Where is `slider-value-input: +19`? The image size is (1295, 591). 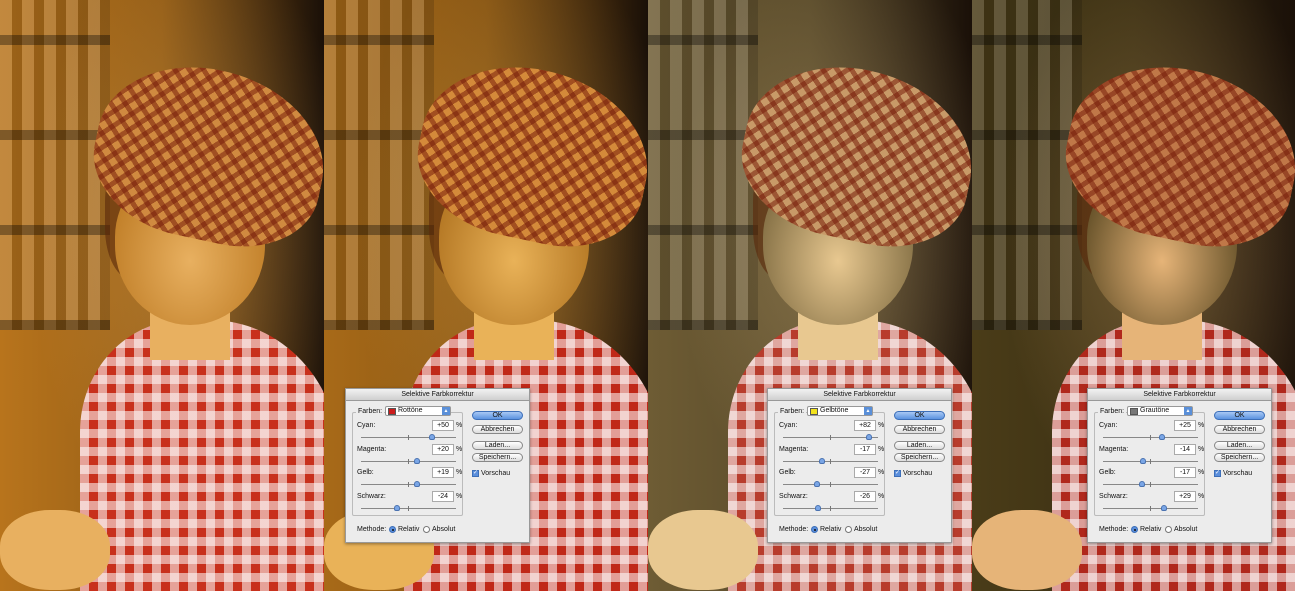
slider-value-input: +19 is located at coordinates (443, 472).